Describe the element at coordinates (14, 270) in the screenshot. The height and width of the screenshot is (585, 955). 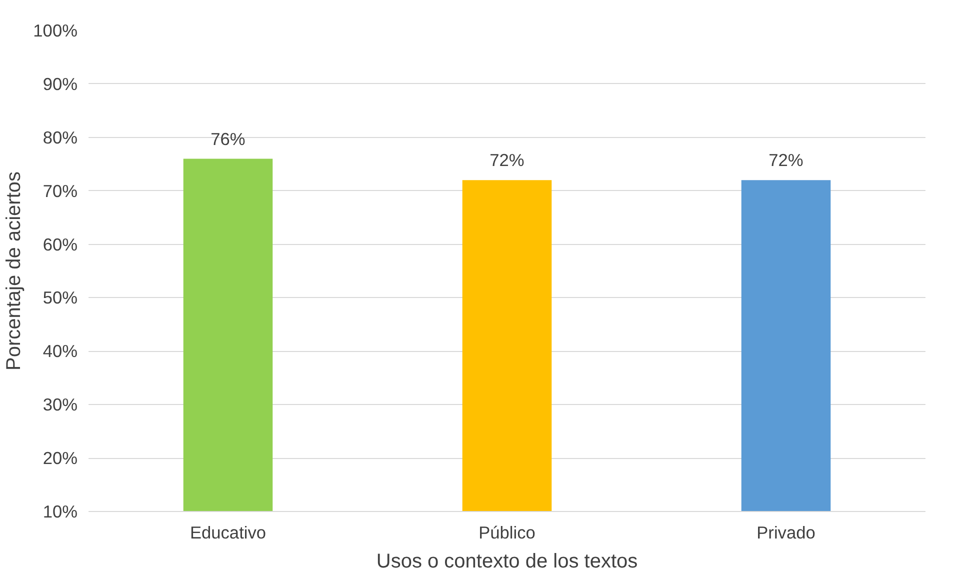
I see `y-axis-title: Porcentaje de aciertos` at that location.